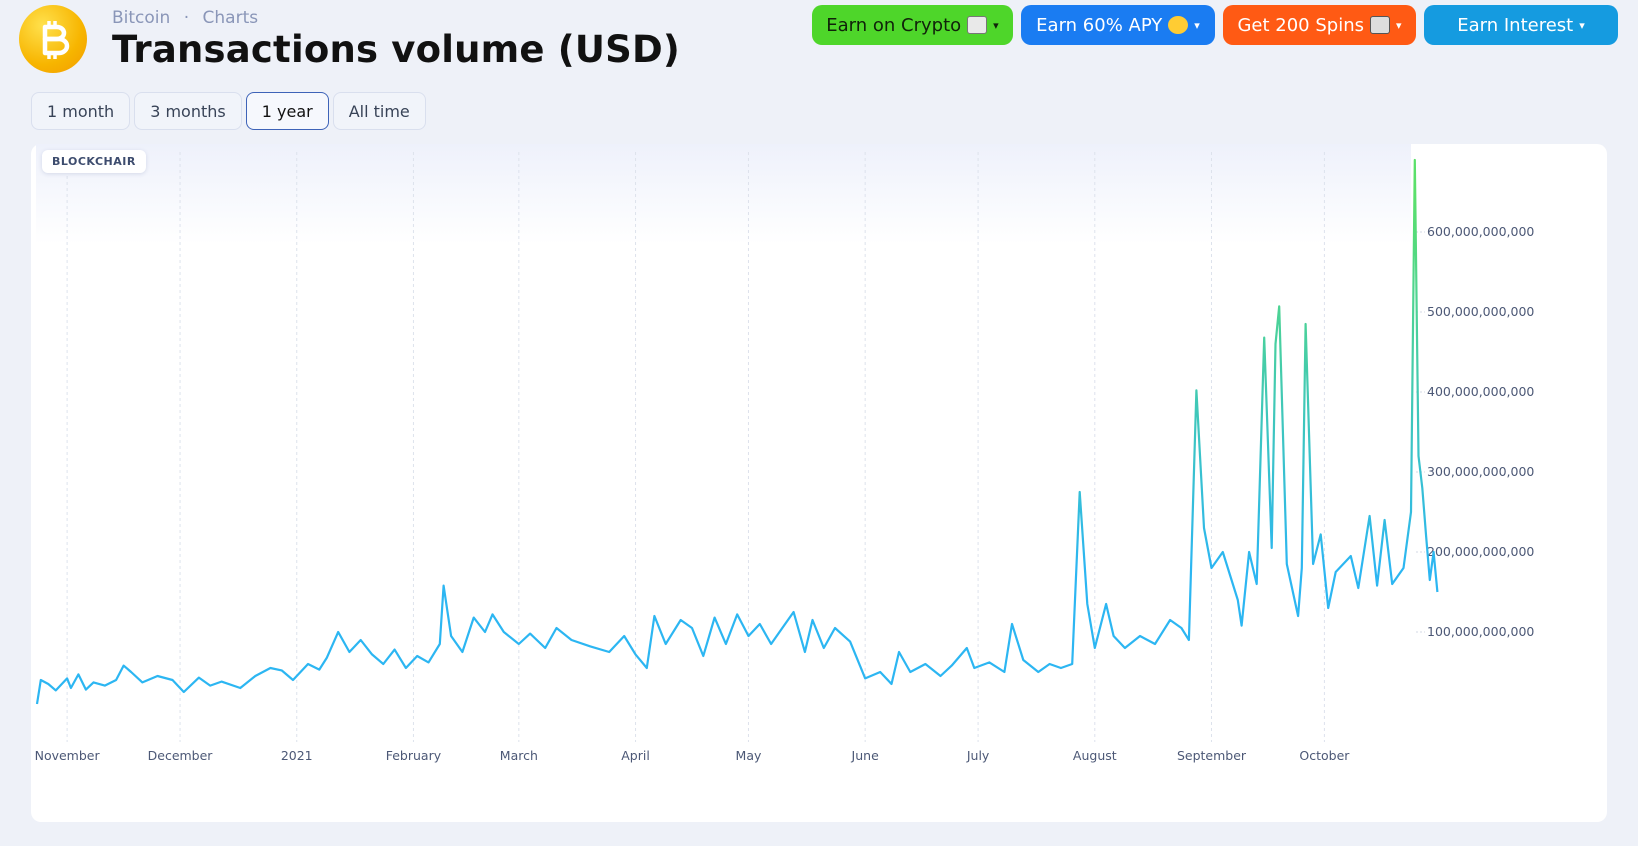  I want to click on tab-all-time: All time, so click(379, 111).